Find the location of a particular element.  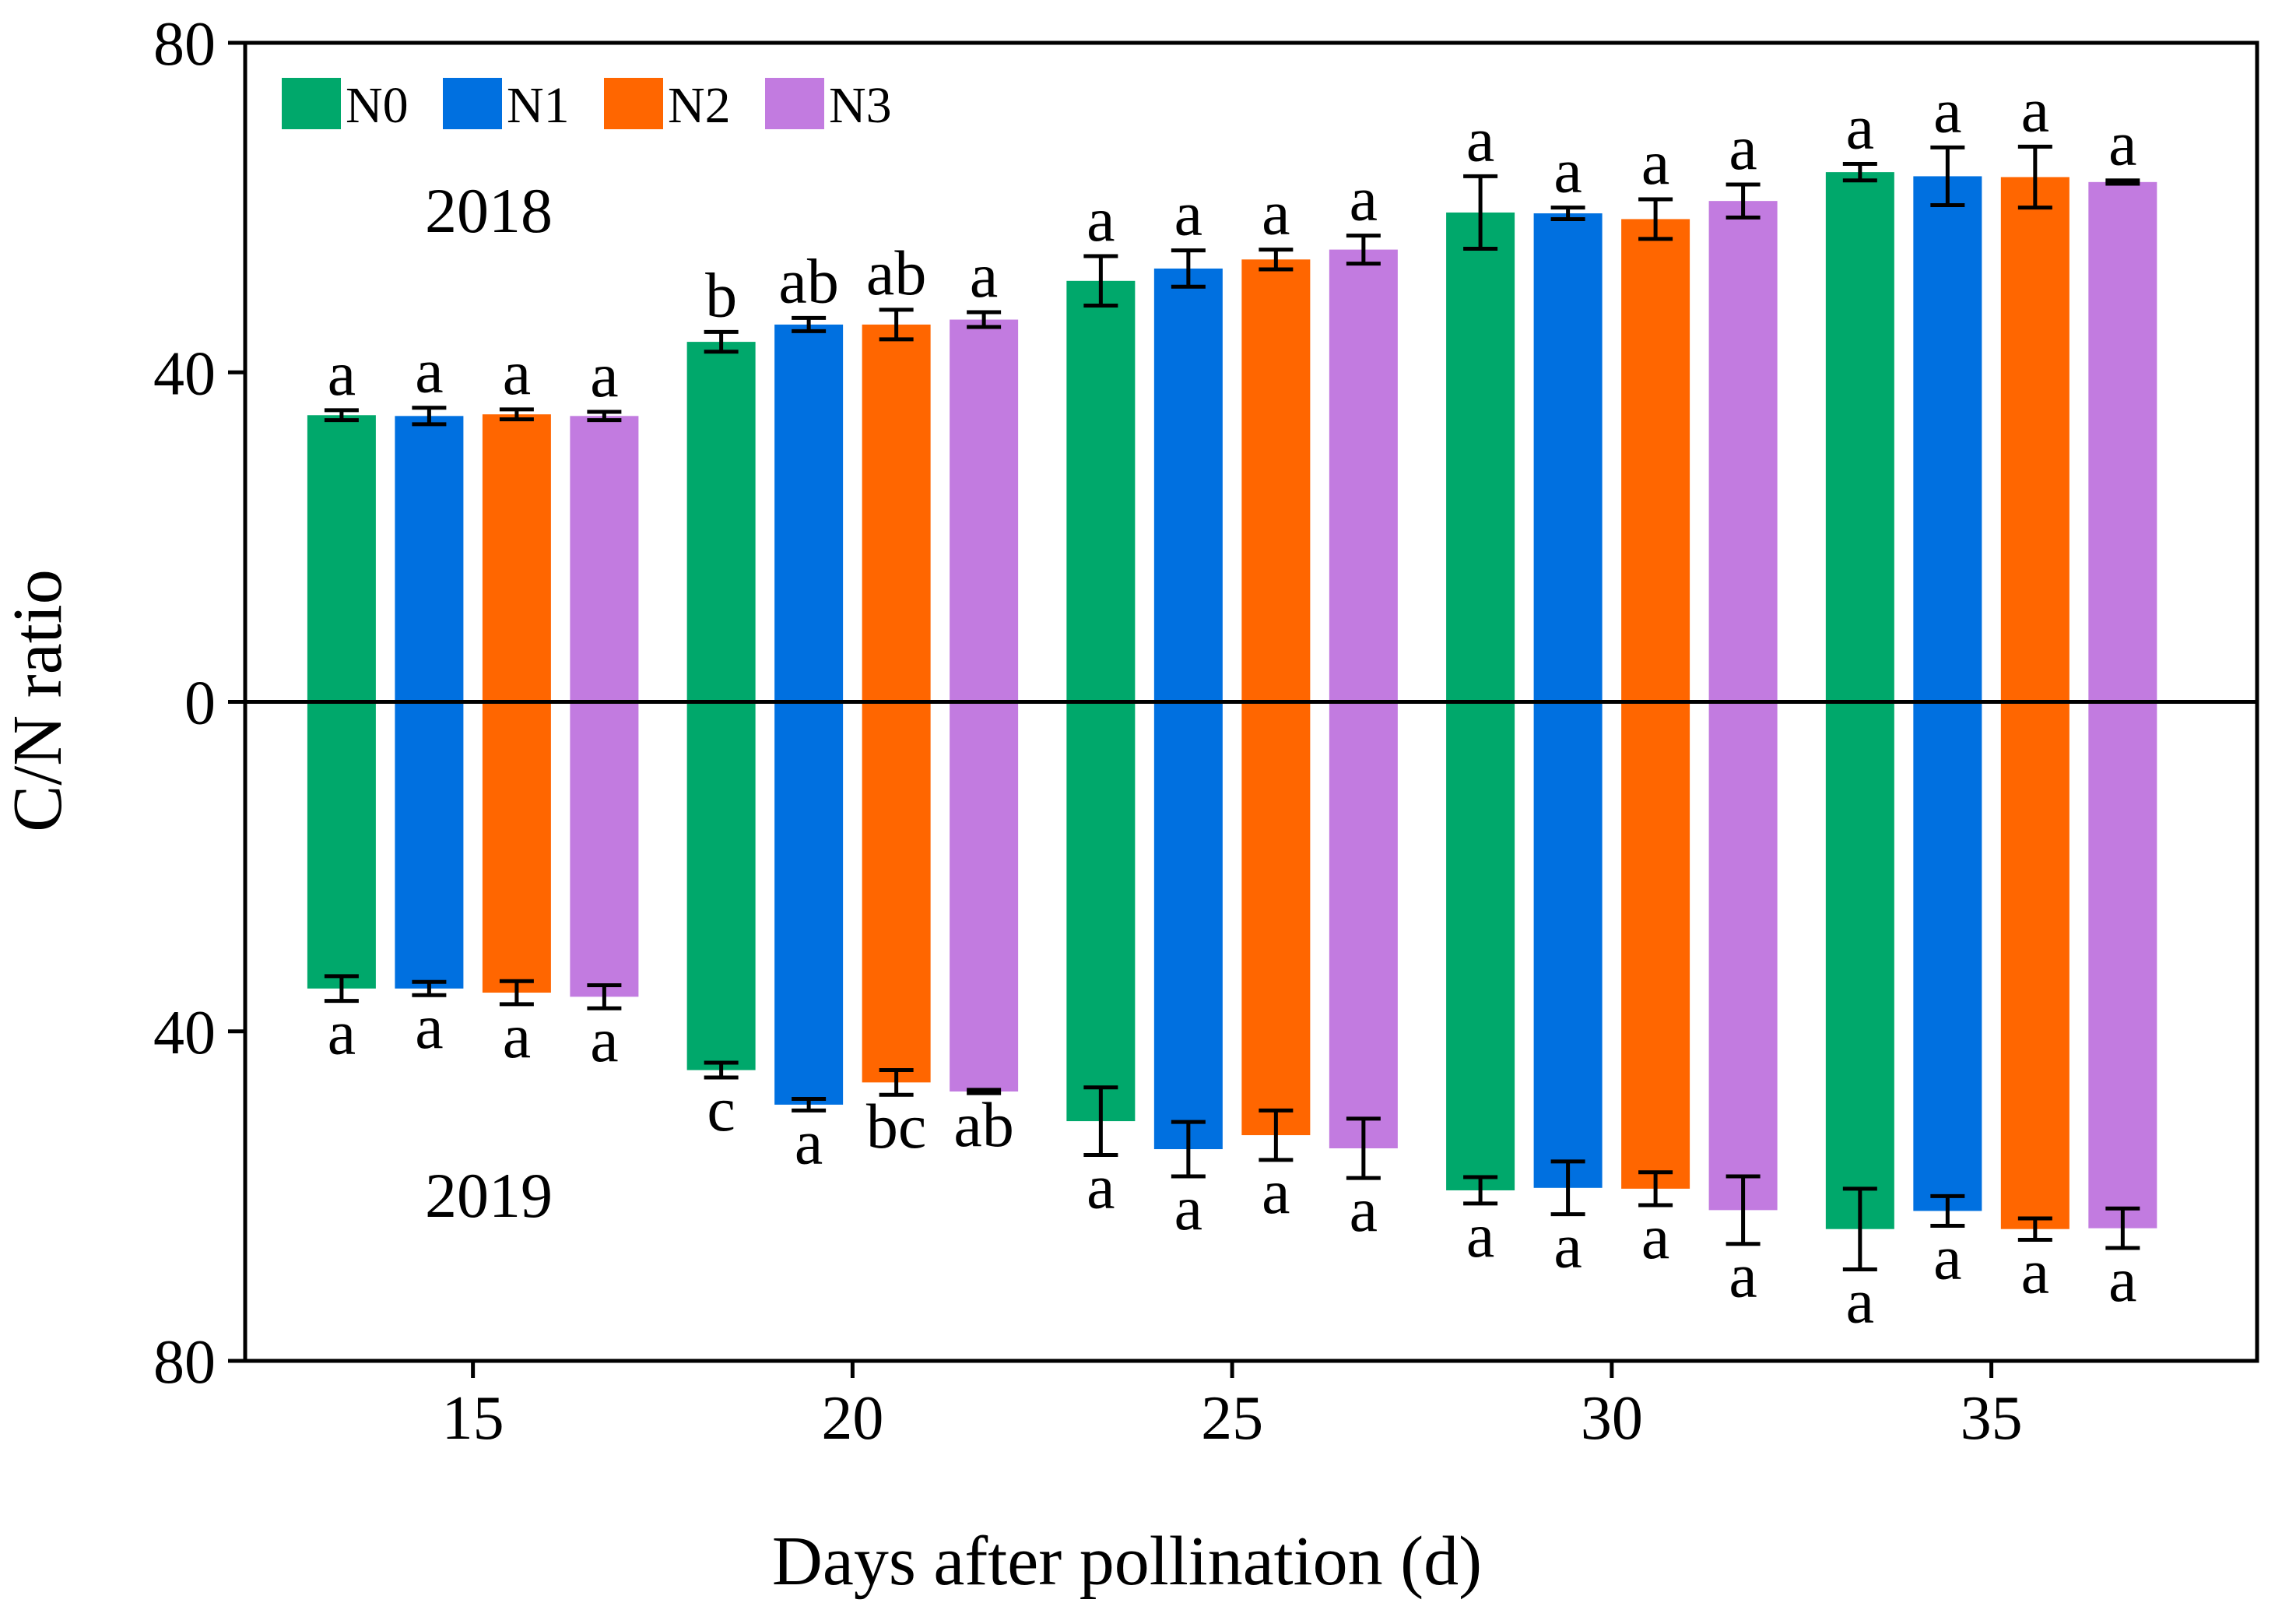

y-tick-label: 80 is located at coordinates (184, 44).